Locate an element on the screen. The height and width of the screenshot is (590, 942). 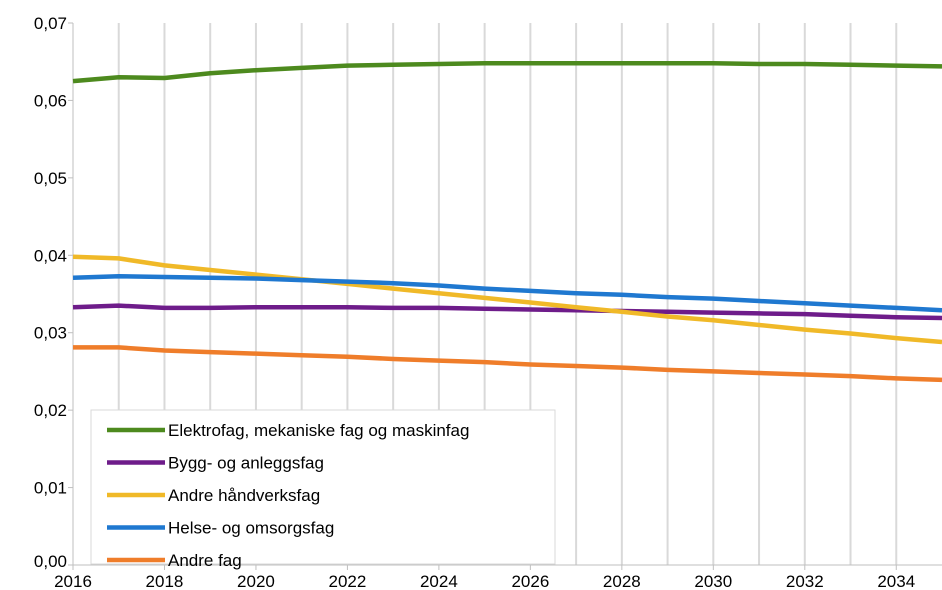
x-tick-label: 2032 is located at coordinates (805, 581).